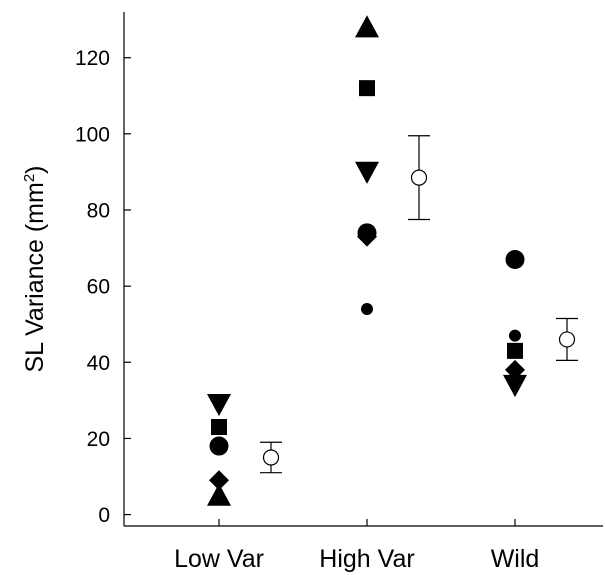  What do you see at coordinates (92, 58) in the screenshot?
I see `y-tick-label: 120` at bounding box center [92, 58].